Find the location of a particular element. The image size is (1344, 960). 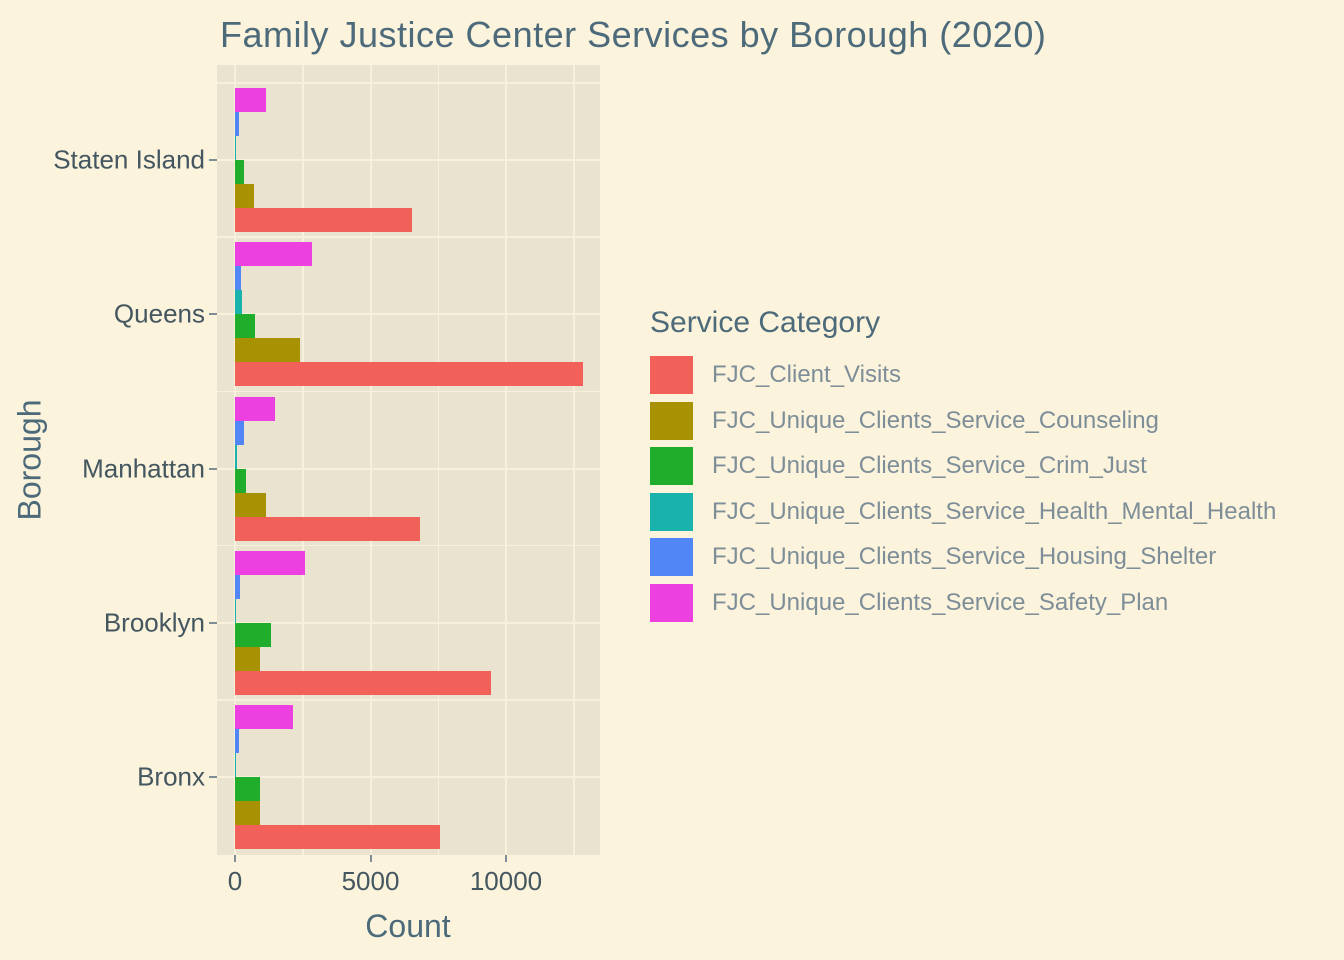

legend-title: Service Category is located at coordinates (765, 322).